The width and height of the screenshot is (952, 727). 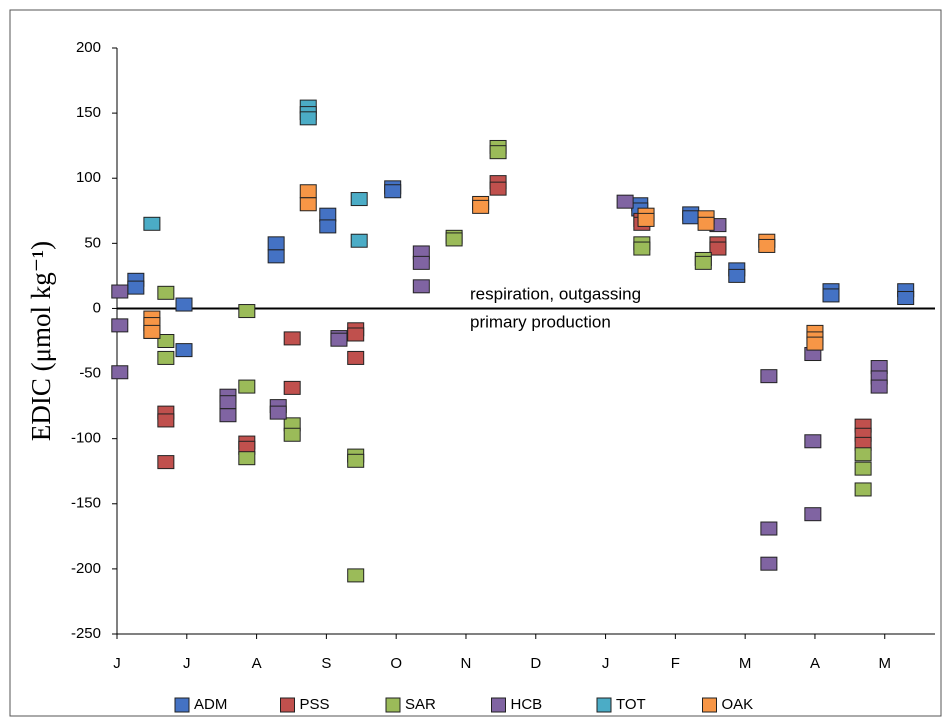 What do you see at coordinates (315, 704) in the screenshot?
I see `legend-label: PSS` at bounding box center [315, 704].